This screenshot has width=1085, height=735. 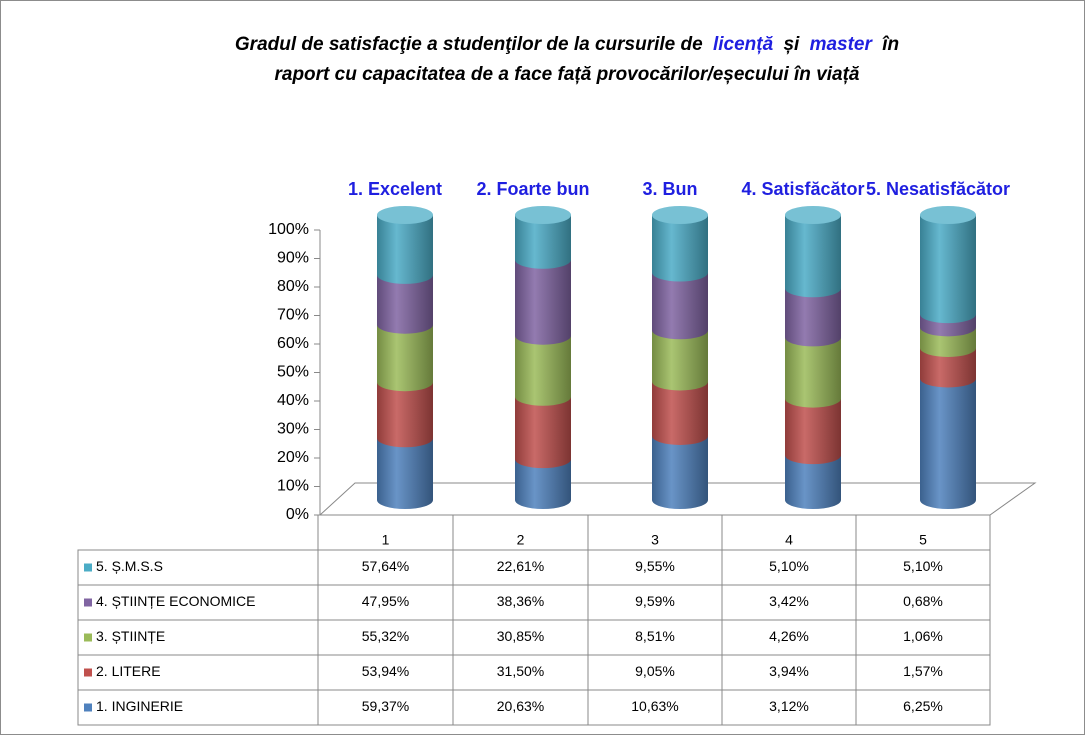 What do you see at coordinates (655, 540) in the screenshot?
I see `x-tick-label: 3` at bounding box center [655, 540].